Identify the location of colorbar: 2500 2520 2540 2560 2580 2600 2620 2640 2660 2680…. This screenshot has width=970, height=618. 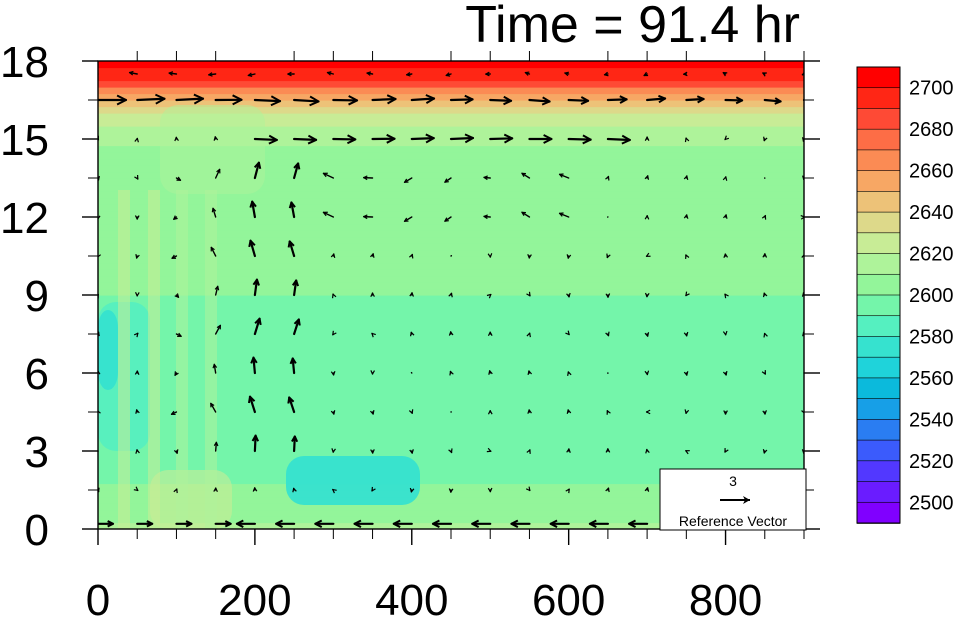
(905, 295).